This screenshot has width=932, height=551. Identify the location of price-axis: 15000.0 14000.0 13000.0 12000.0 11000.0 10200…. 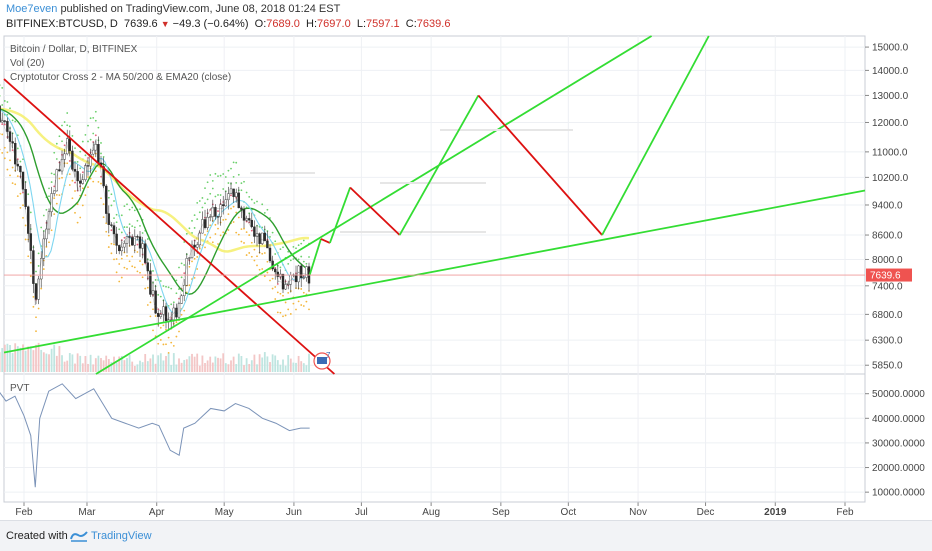
(887, 207).